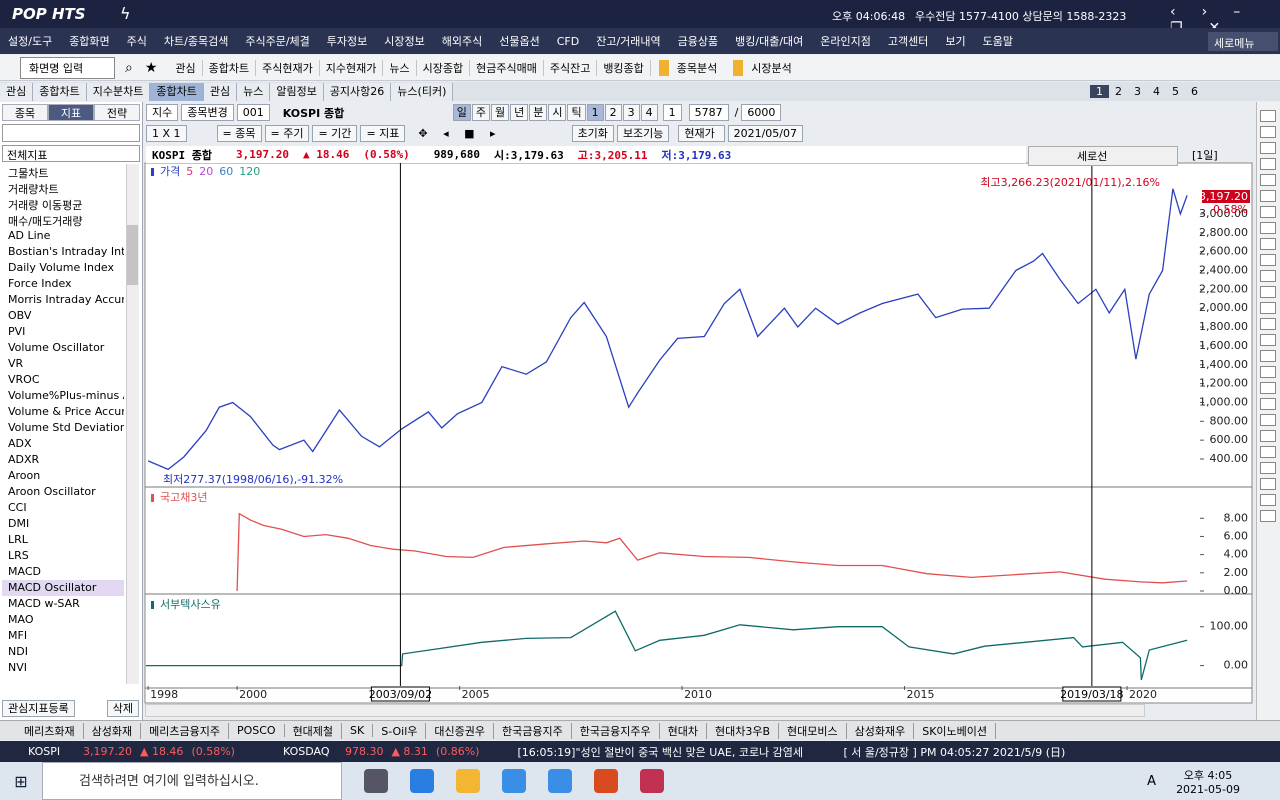  I want to click on tab: 뉴스(티커), so click(422, 91).